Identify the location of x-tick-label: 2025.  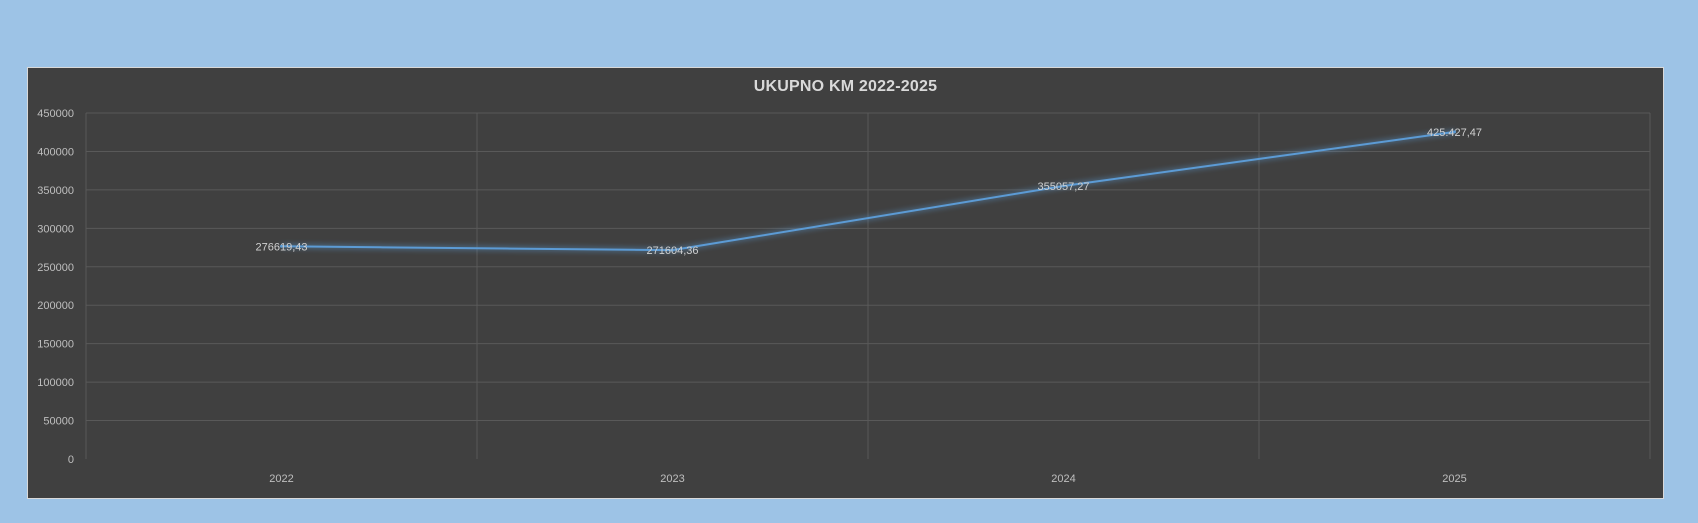
(1454, 479).